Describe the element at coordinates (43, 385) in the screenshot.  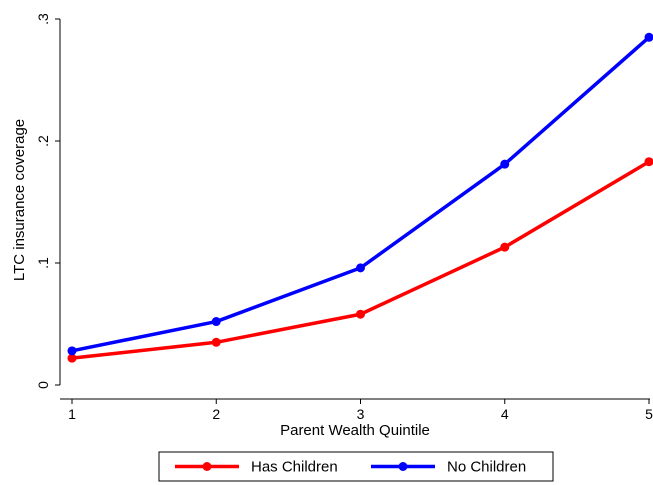
I see `y-tick-label: 0` at that location.